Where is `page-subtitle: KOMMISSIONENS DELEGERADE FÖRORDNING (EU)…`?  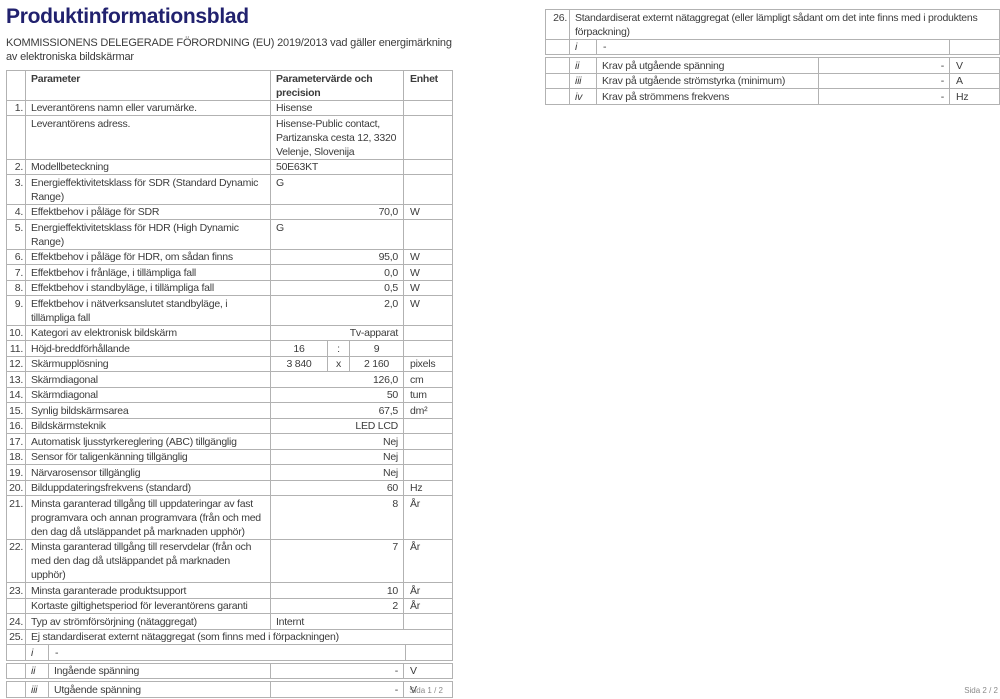 page-subtitle: KOMMISSIONENS DELEGERADE FÖRORDNING (EU)… is located at coordinates (229, 50).